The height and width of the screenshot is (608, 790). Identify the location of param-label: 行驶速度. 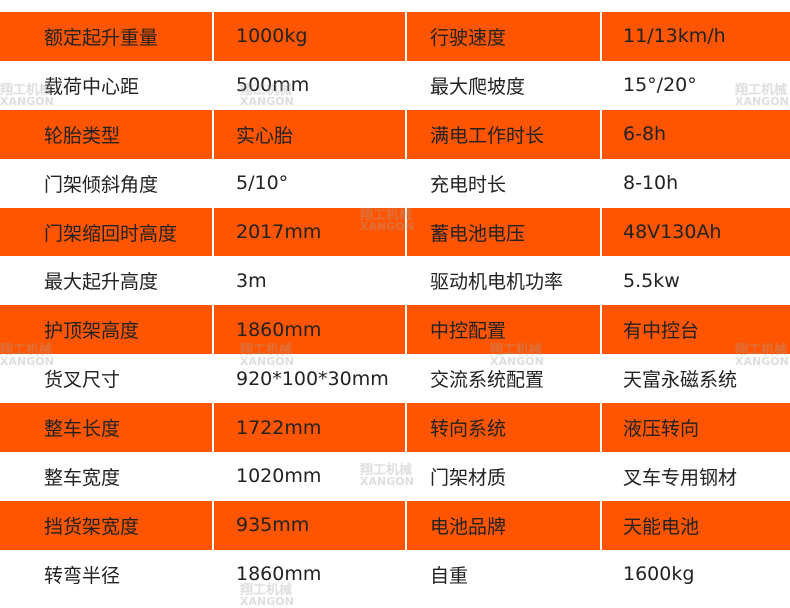
(502, 36).